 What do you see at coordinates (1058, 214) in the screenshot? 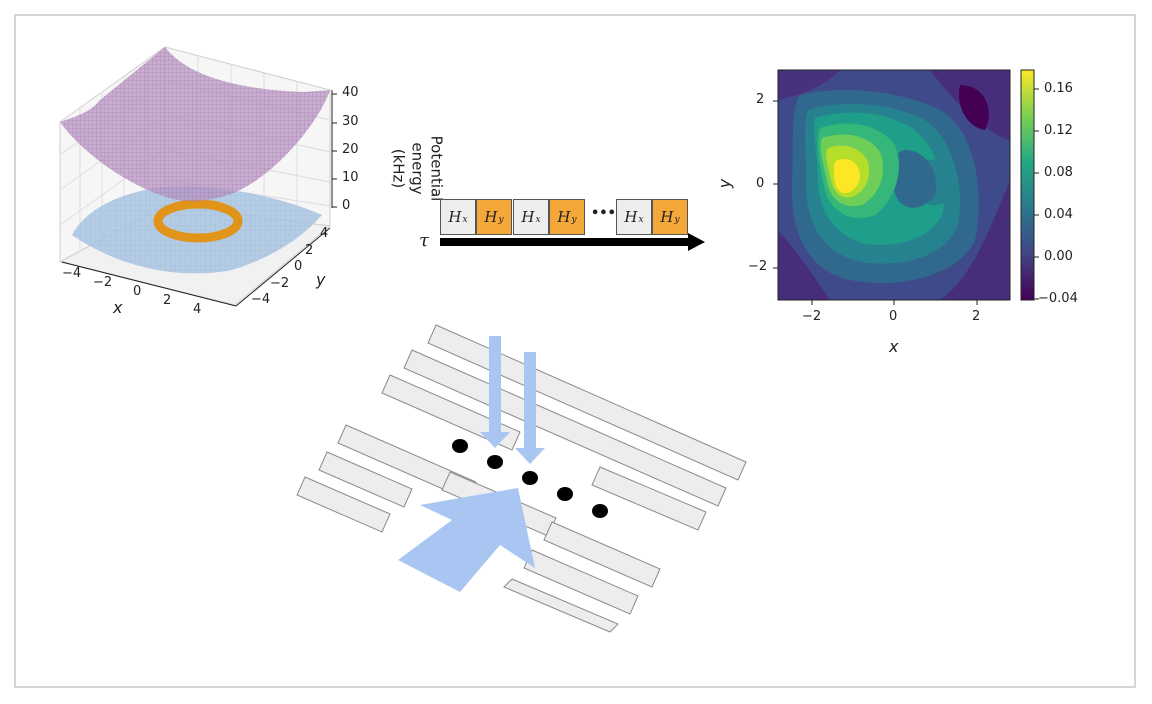
I see `colorbar-tick-0-04: 0.04` at bounding box center [1058, 214].